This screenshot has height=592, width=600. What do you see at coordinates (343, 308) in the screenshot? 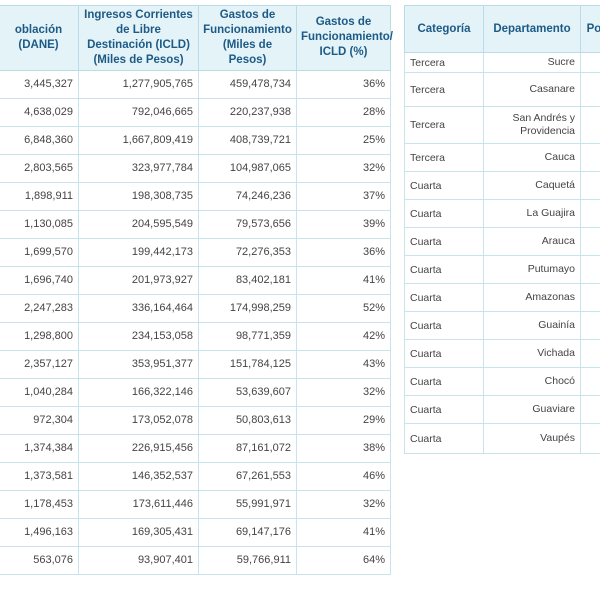
I see `cell: 52%` at bounding box center [343, 308].